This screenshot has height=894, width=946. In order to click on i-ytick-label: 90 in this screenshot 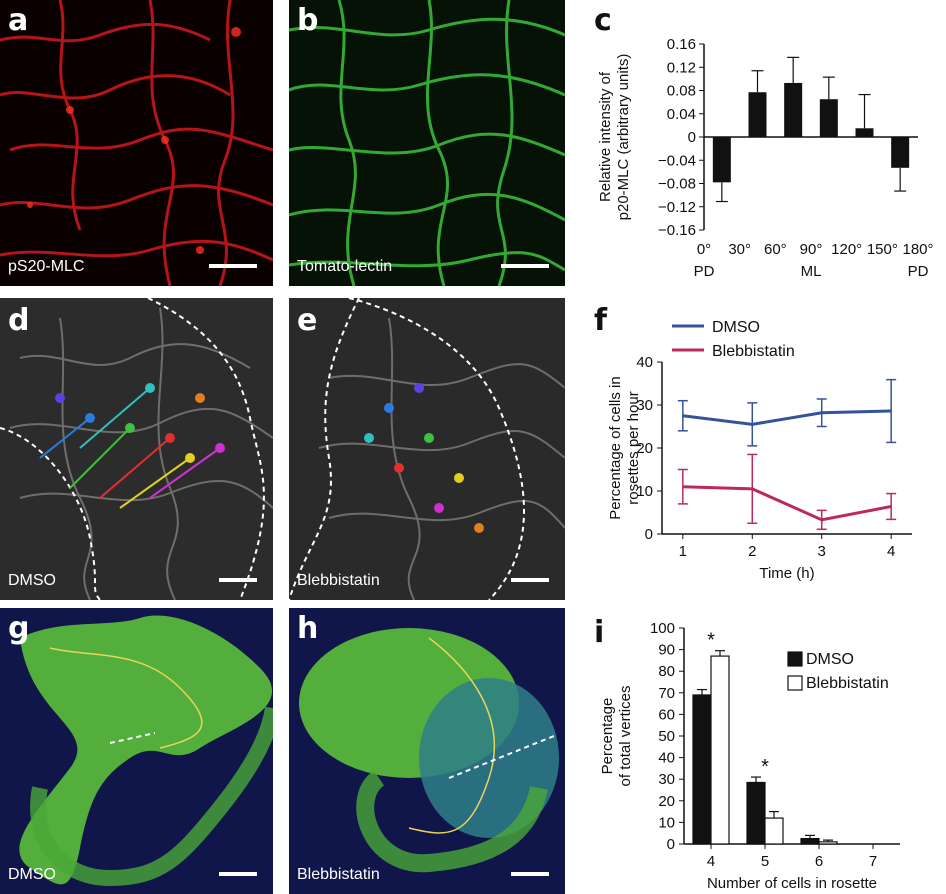, I will do `click(666, 650)`.